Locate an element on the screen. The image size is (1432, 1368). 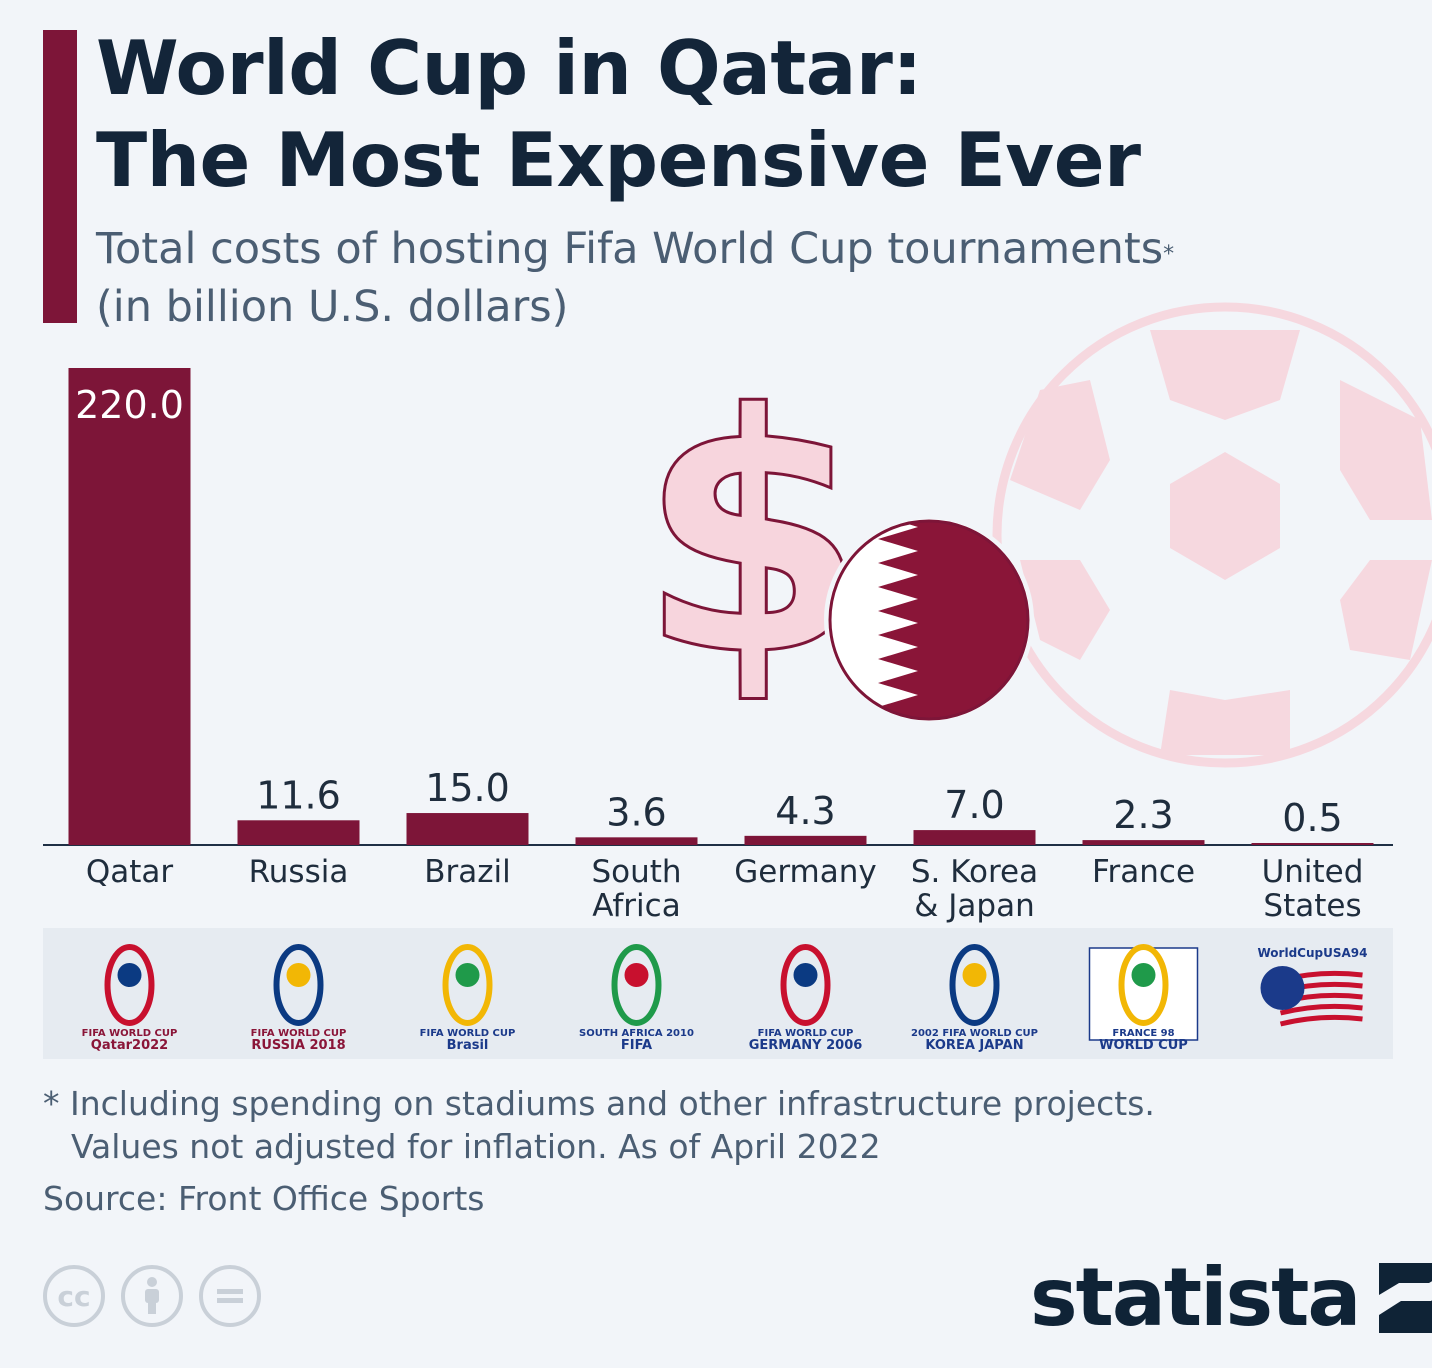
logo-text-3-1: FIFA is located at coordinates (636, 1045).